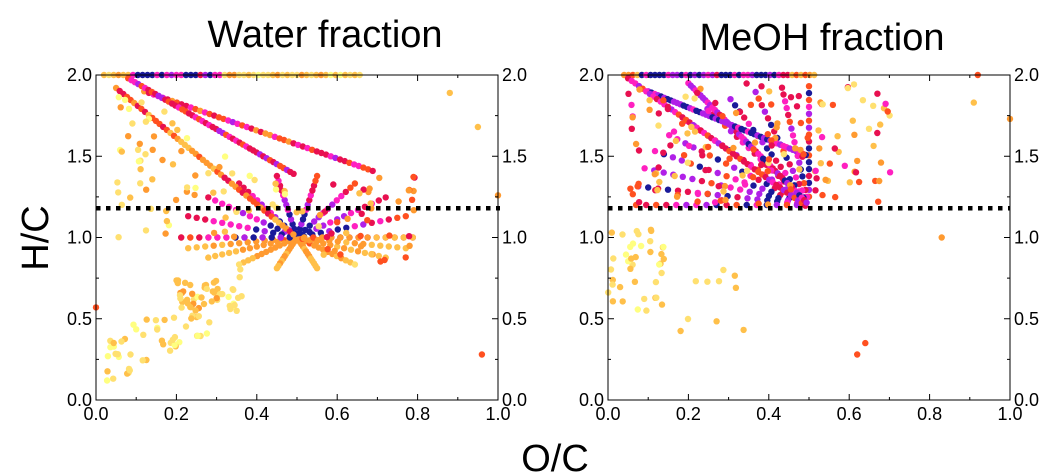 The height and width of the screenshot is (475, 1052). Describe the element at coordinates (95, 414) in the screenshot. I see `x-tick-label: 0.0` at that location.